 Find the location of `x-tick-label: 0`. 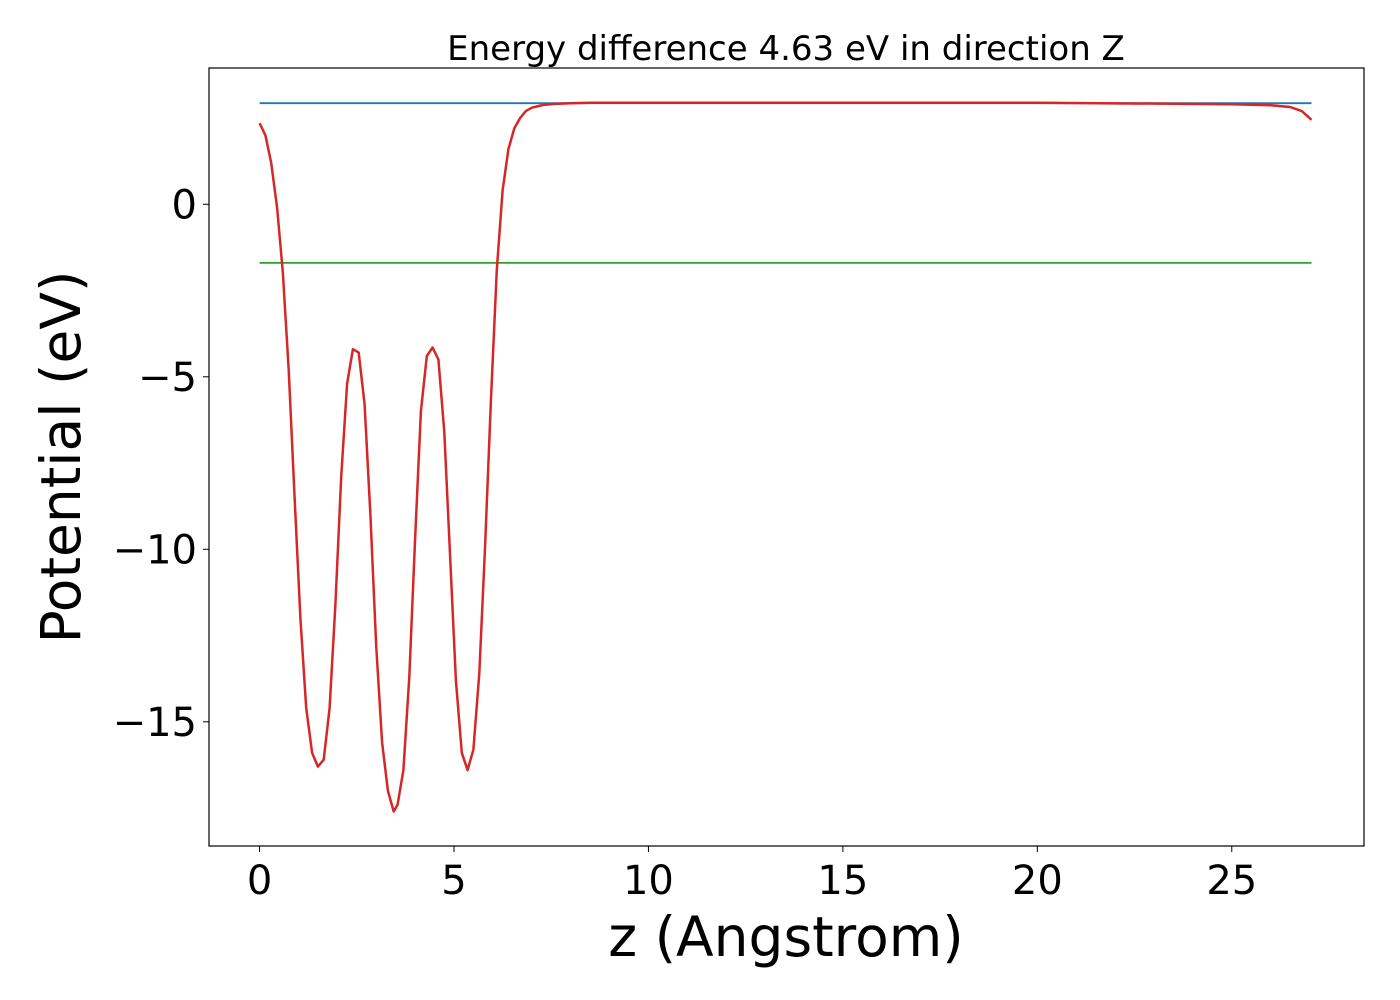

x-tick-label: 0 is located at coordinates (259, 881).